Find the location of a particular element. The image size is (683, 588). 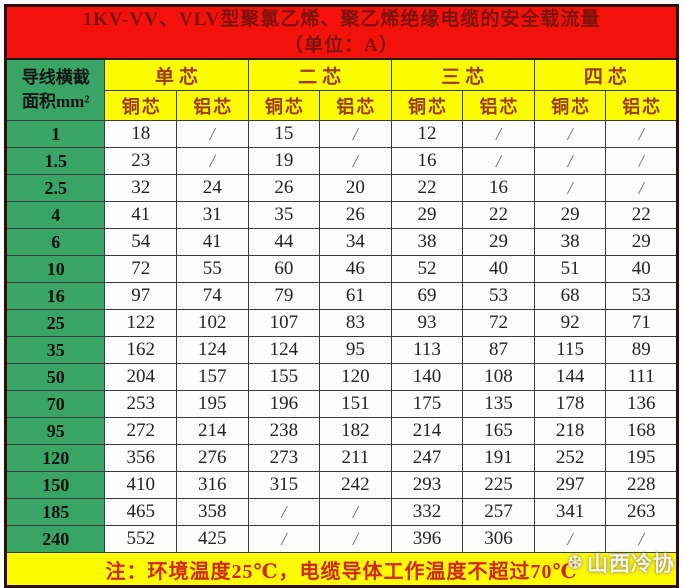

size-cell: 16 is located at coordinates (55, 296).